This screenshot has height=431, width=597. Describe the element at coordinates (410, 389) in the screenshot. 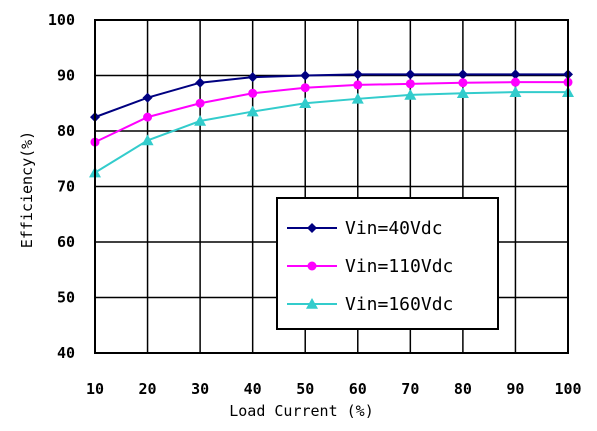

I see `x-tick-label: 70` at that location.